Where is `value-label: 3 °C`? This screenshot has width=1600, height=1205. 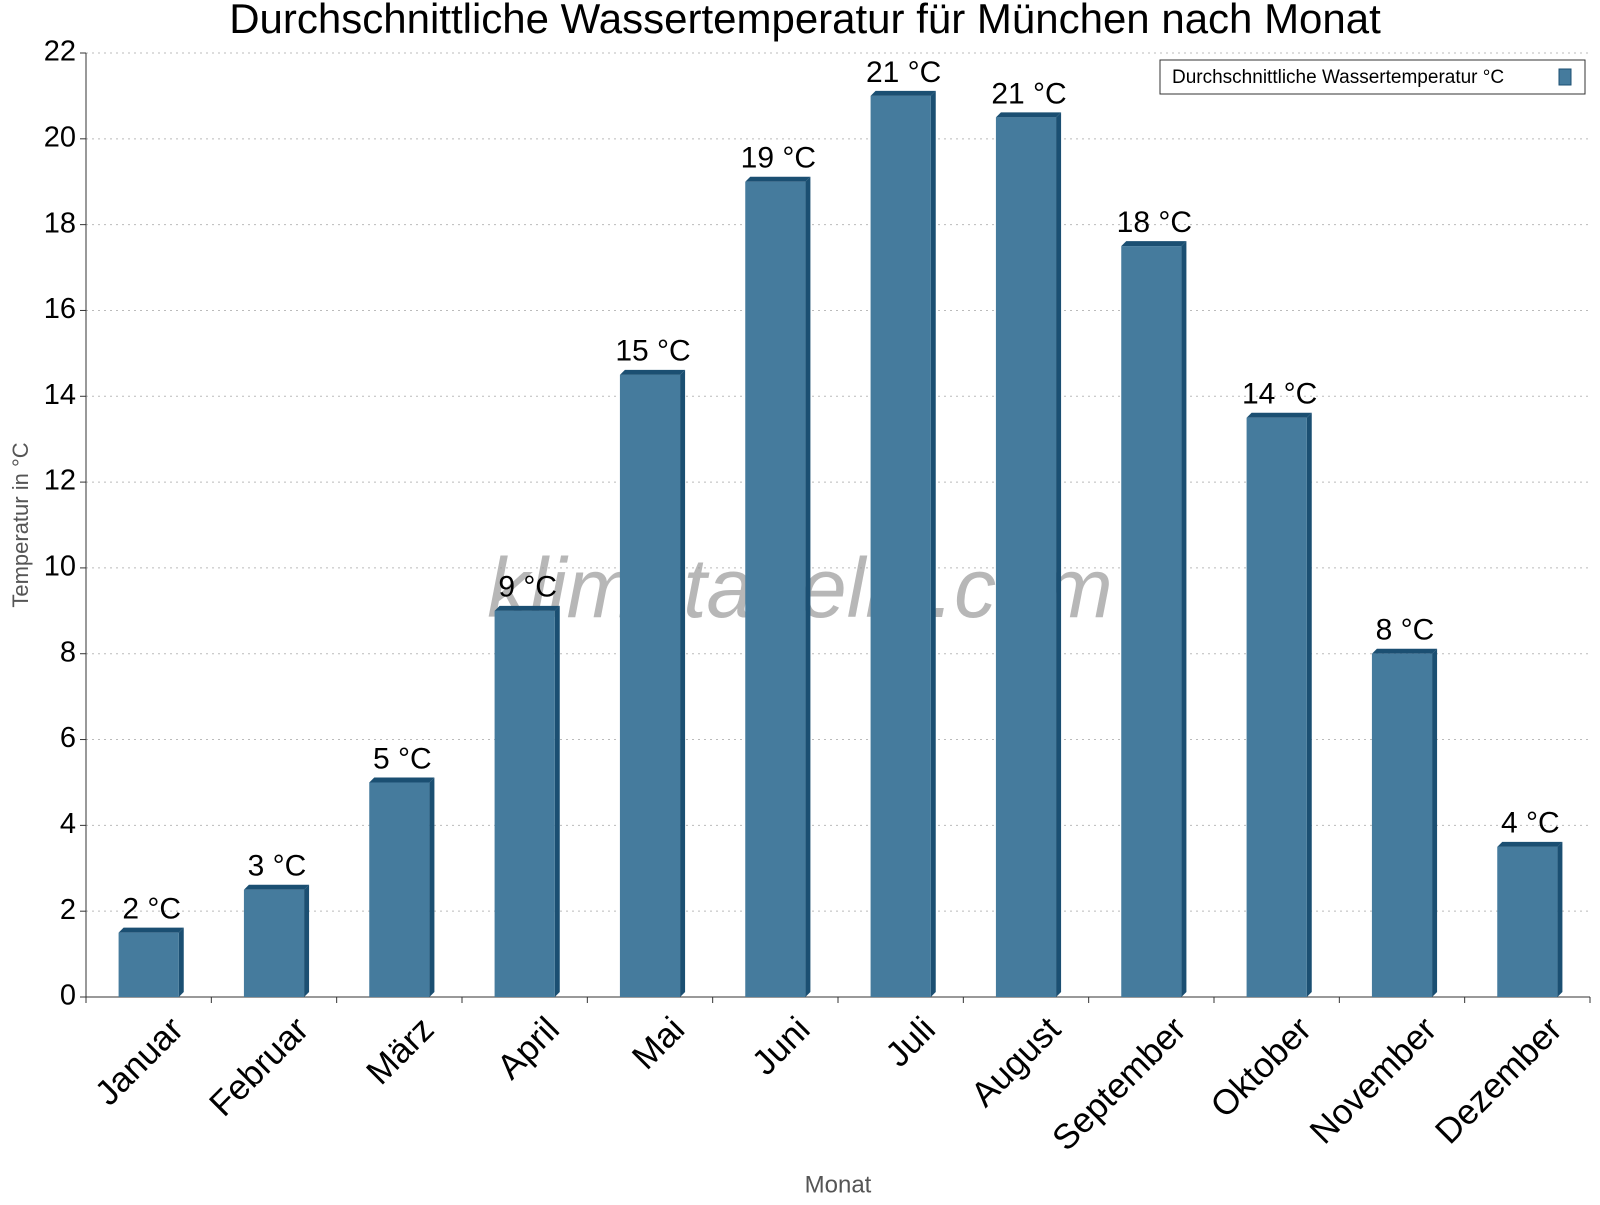 value-label: 3 °C is located at coordinates (277, 866).